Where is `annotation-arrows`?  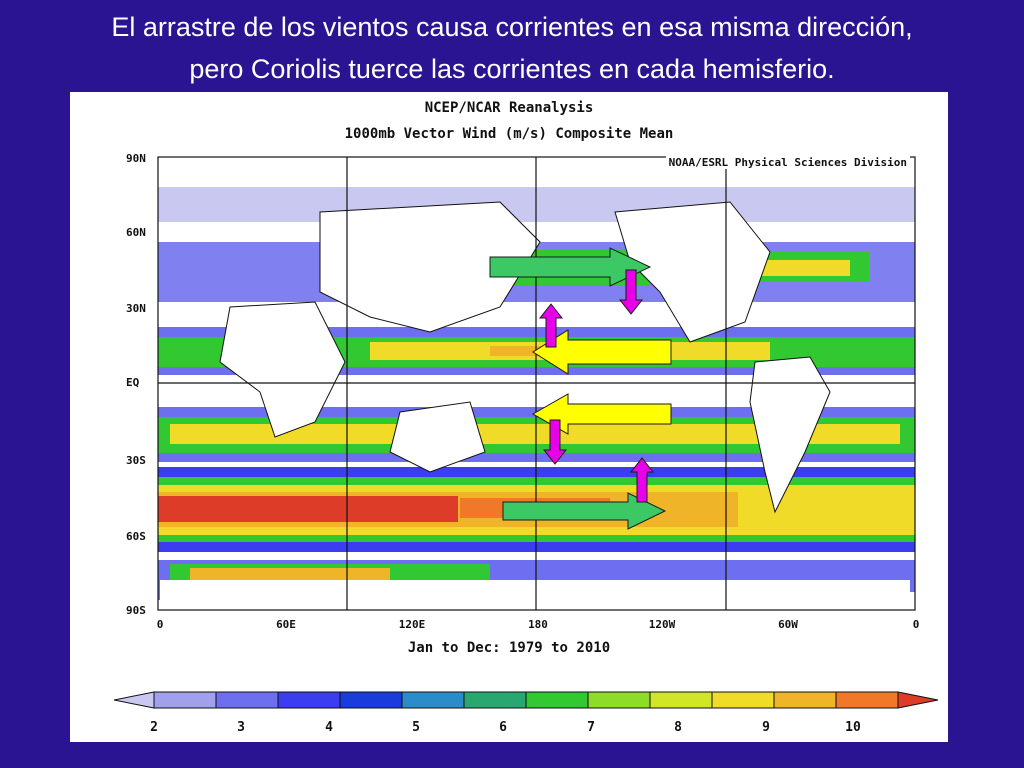 annotation-arrows is located at coordinates (580, 388).